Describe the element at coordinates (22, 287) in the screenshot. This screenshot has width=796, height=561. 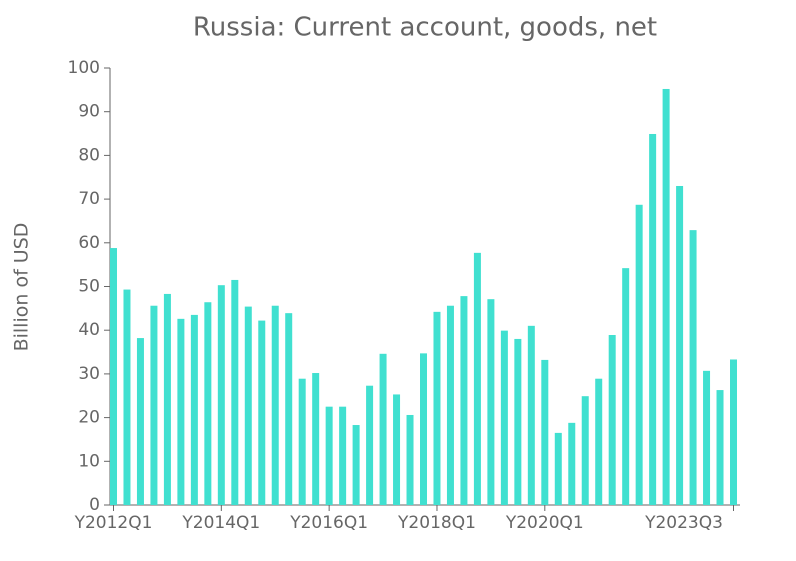
I see `y-axis-label: Billion of USD` at that location.